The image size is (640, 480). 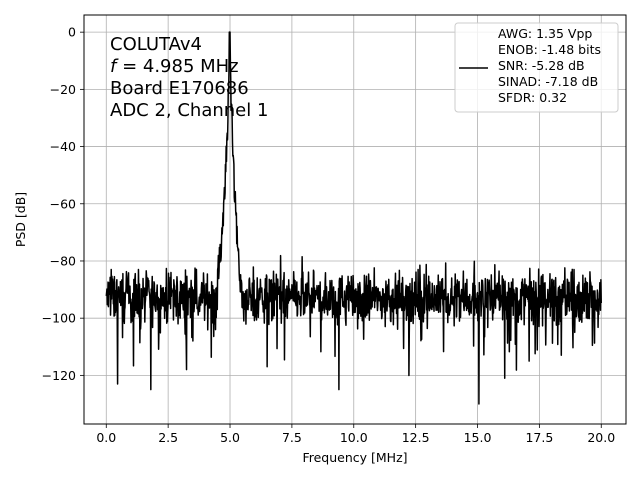 I want to click on x-tick-label: 2.5, so click(x=168, y=437).